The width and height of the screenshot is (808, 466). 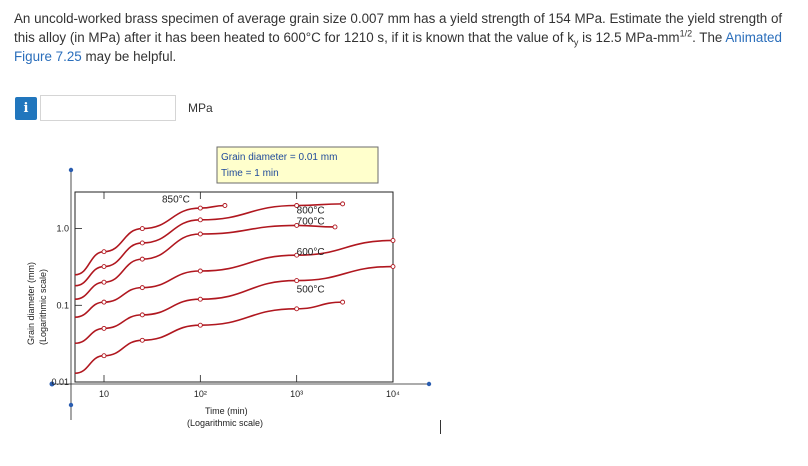 I want to click on answer-unit: MPa, so click(x=200, y=108).